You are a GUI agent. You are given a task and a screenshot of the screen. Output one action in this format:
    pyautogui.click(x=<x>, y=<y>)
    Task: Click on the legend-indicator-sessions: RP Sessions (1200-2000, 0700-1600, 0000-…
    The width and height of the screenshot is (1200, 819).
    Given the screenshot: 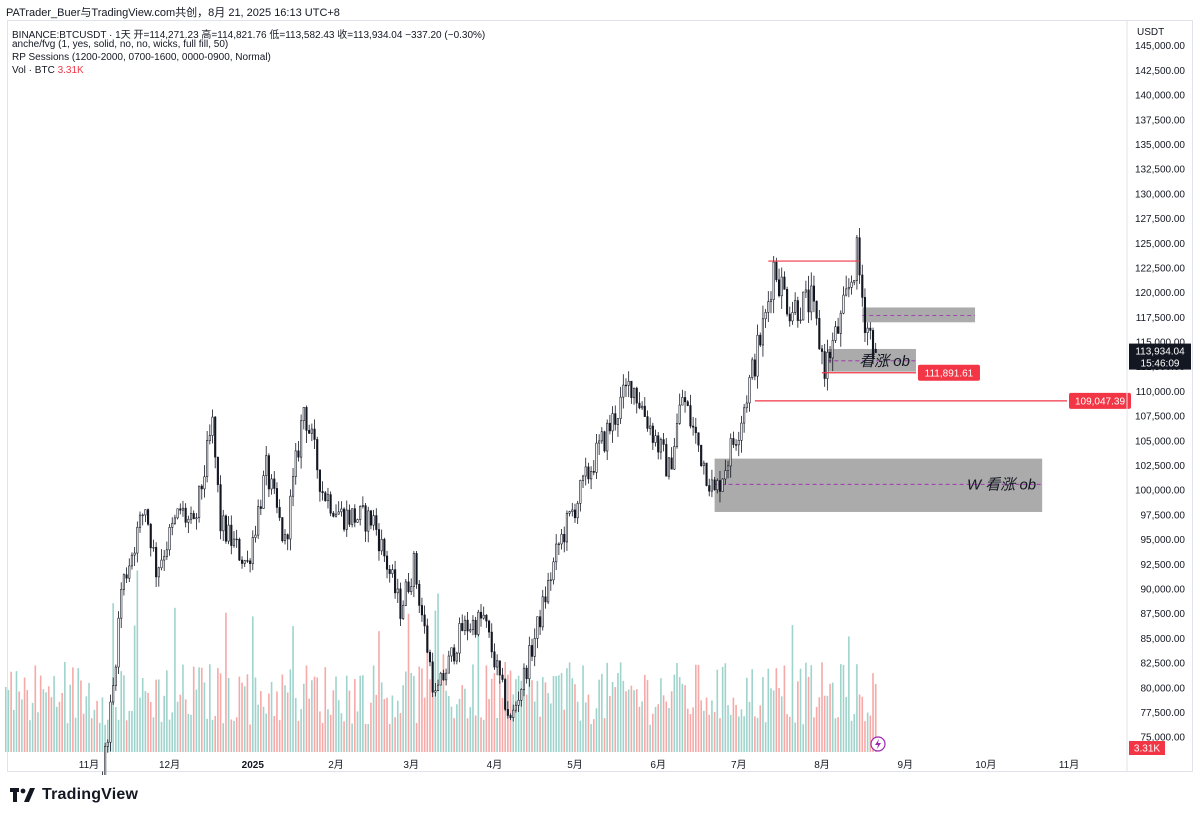 What is the action you would take?
    pyautogui.click(x=141, y=57)
    